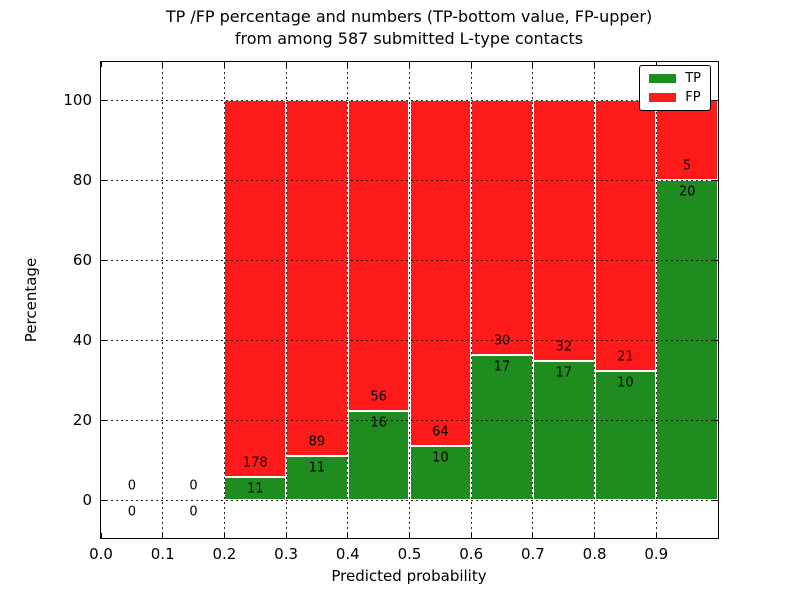  Describe the element at coordinates (502, 367) in the screenshot. I see `tp-count-label: 17` at that location.